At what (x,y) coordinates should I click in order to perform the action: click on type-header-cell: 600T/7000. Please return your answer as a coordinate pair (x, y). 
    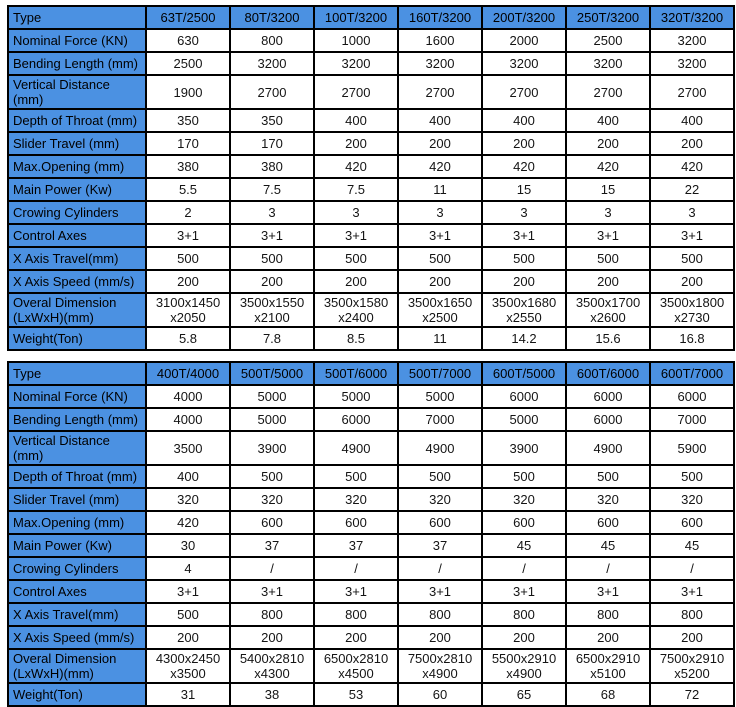
    Looking at the image, I should click on (692, 373).